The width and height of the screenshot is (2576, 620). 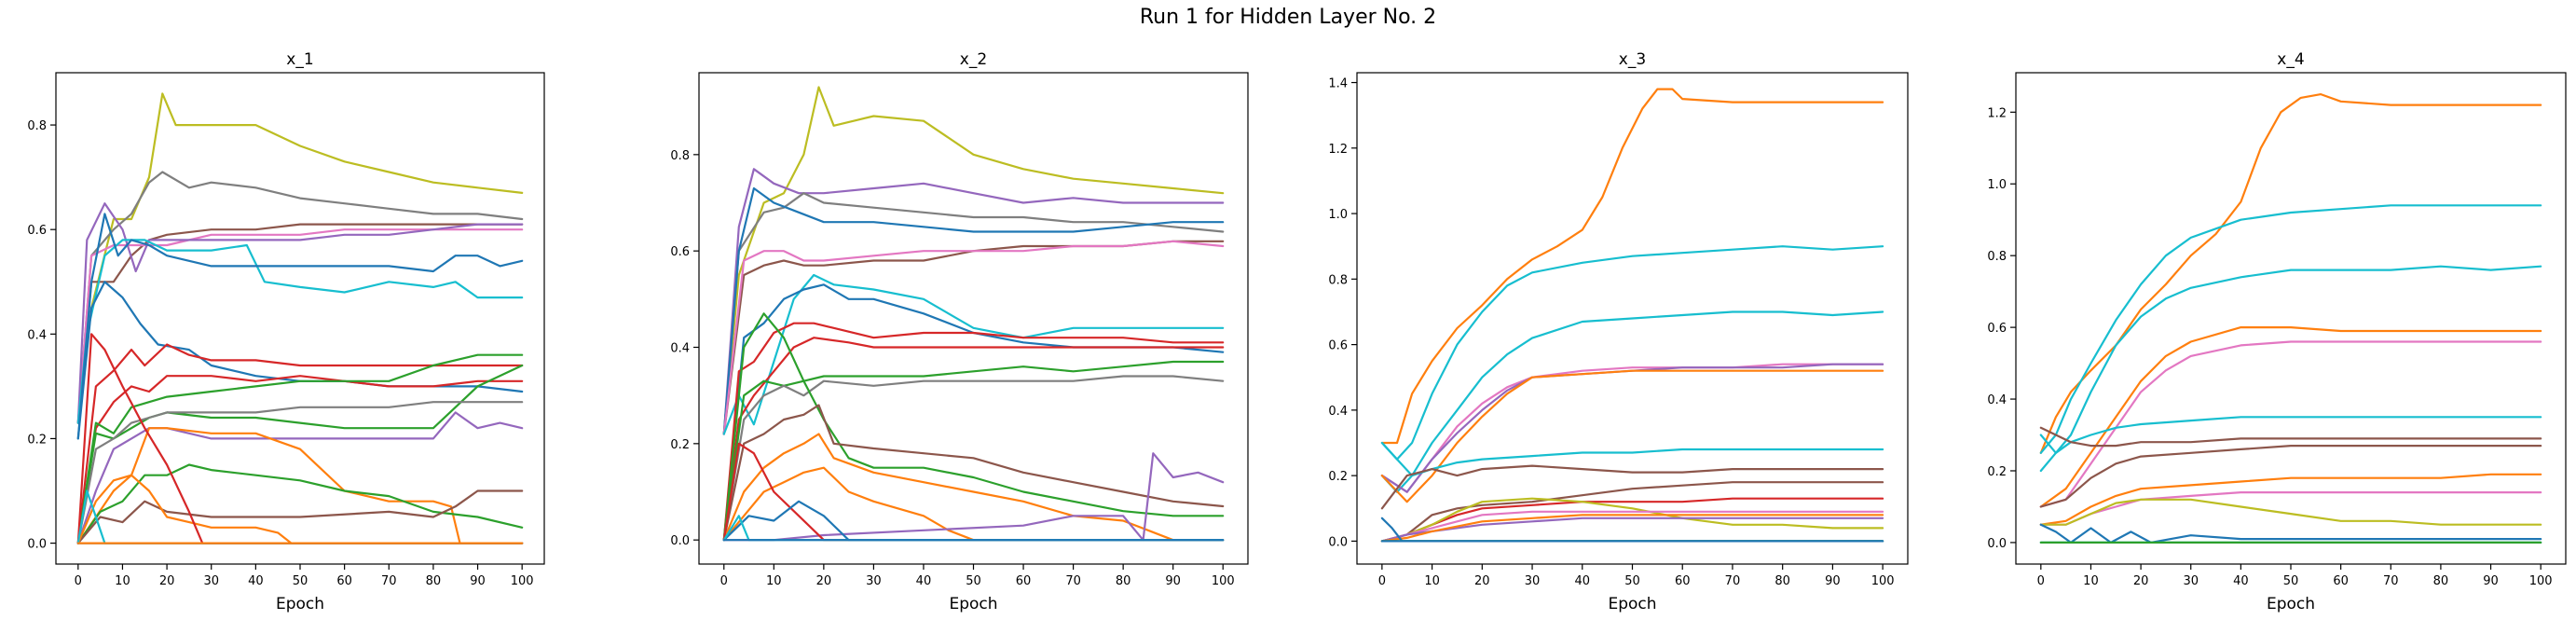 I want to click on y-tick-label: 1.0, so click(x=1997, y=185).